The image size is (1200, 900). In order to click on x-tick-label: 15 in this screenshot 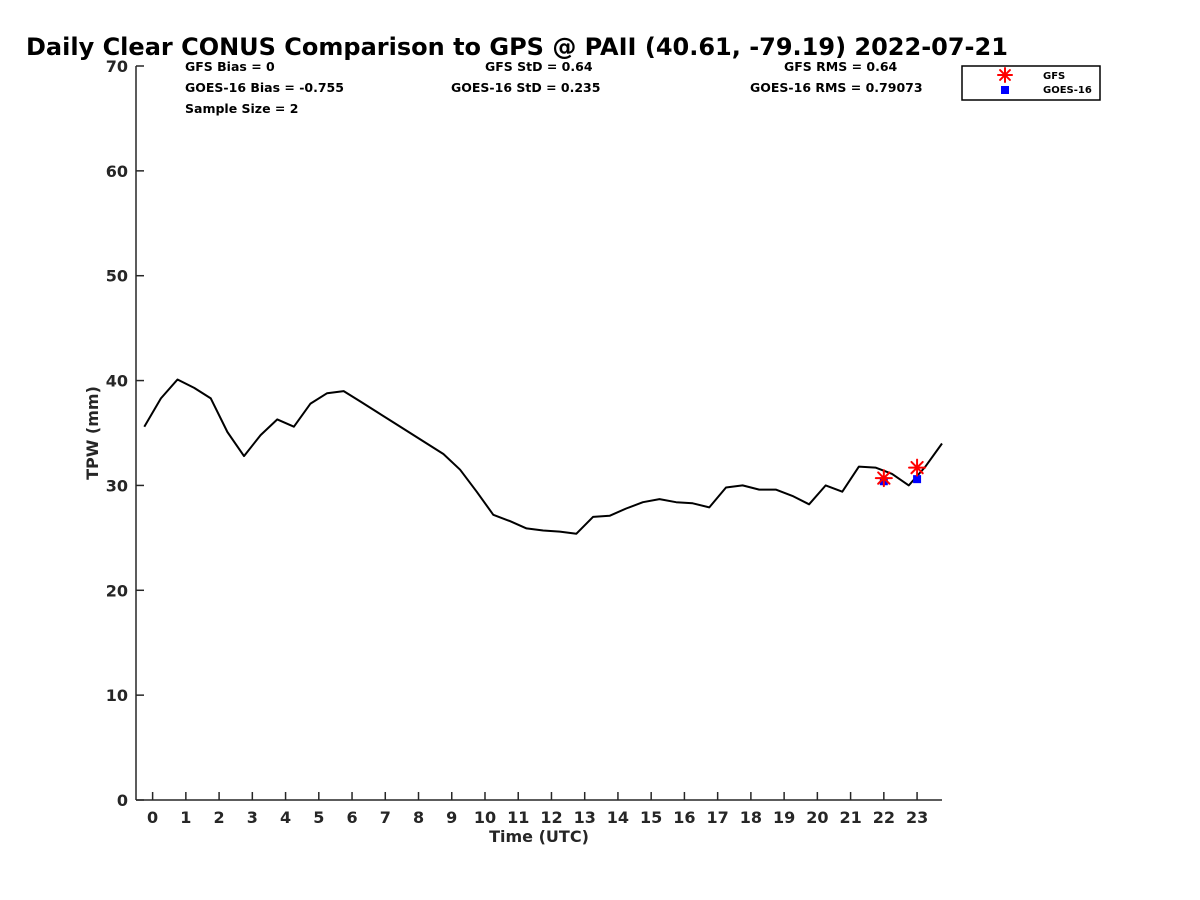, I will do `click(651, 817)`.